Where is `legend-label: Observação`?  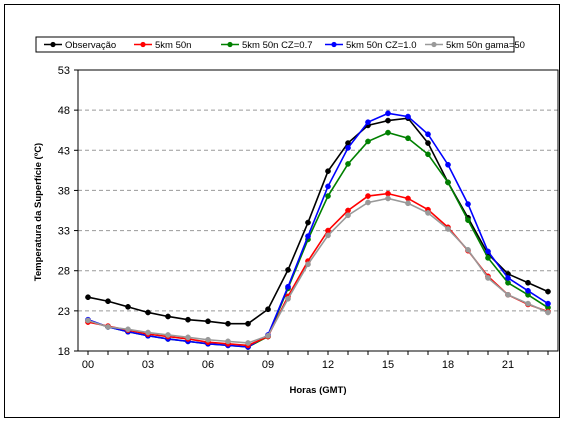
legend-label: Observação is located at coordinates (90, 45).